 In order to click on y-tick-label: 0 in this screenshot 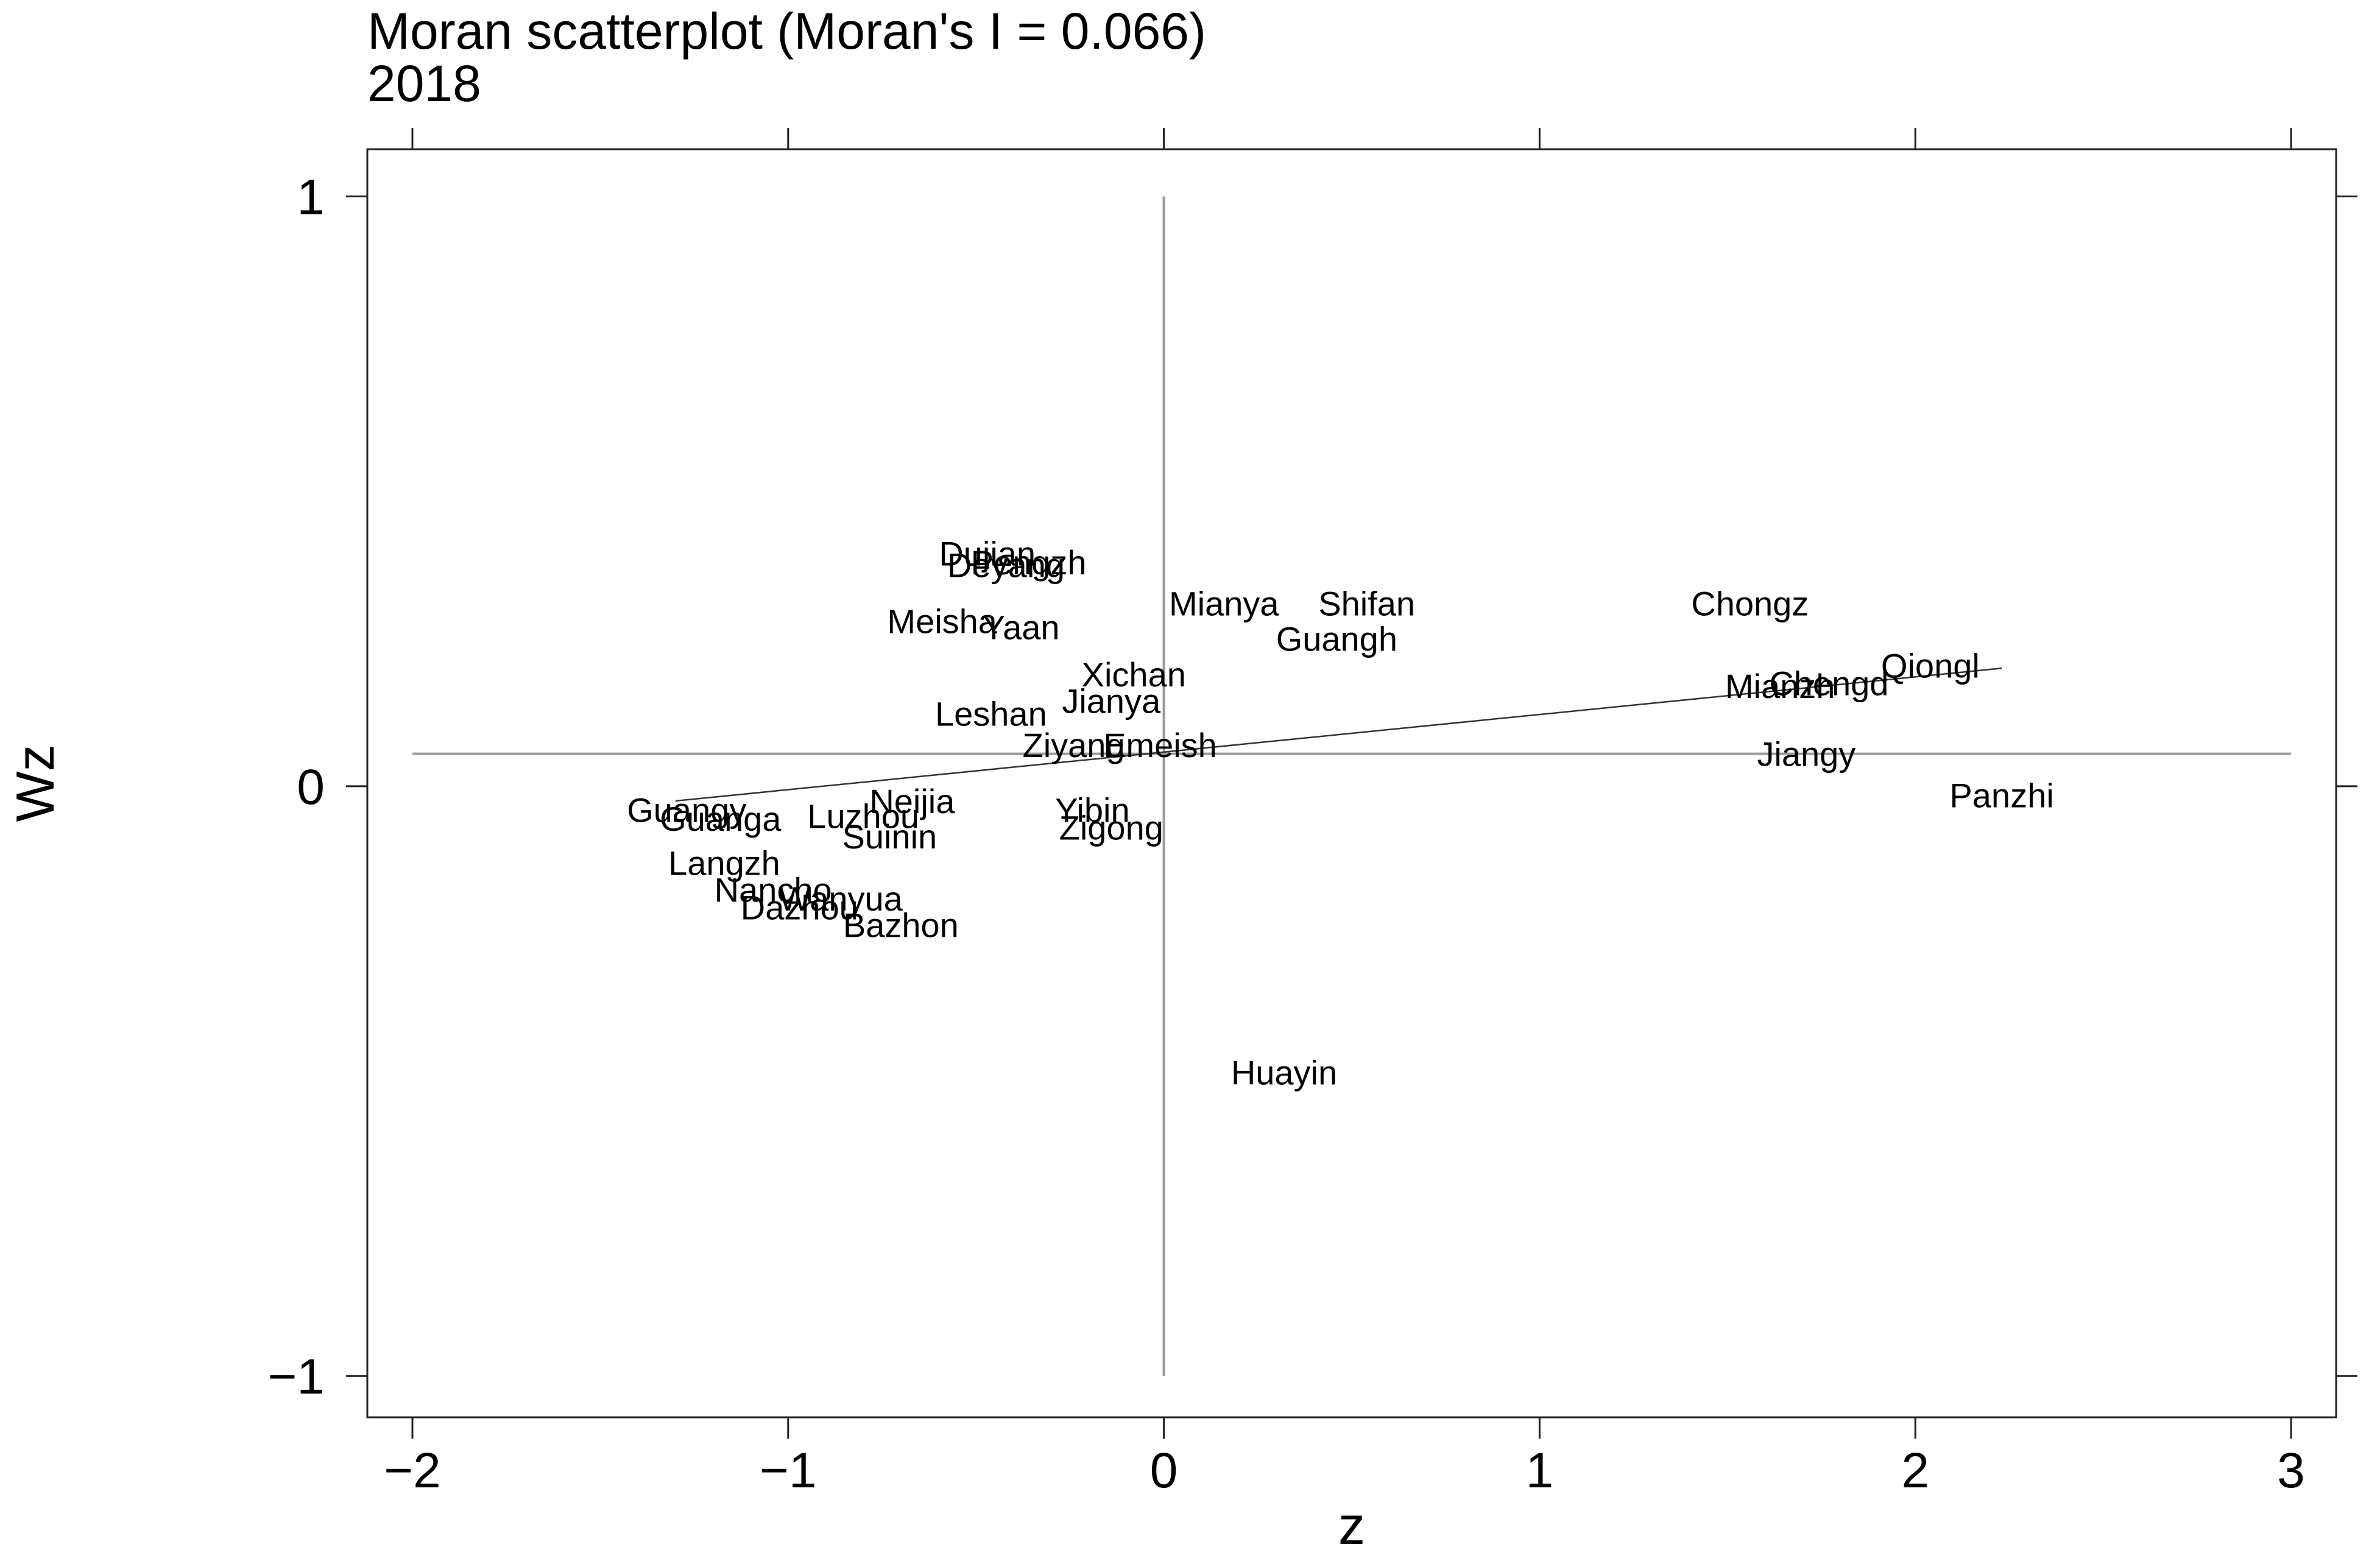, I will do `click(311, 787)`.